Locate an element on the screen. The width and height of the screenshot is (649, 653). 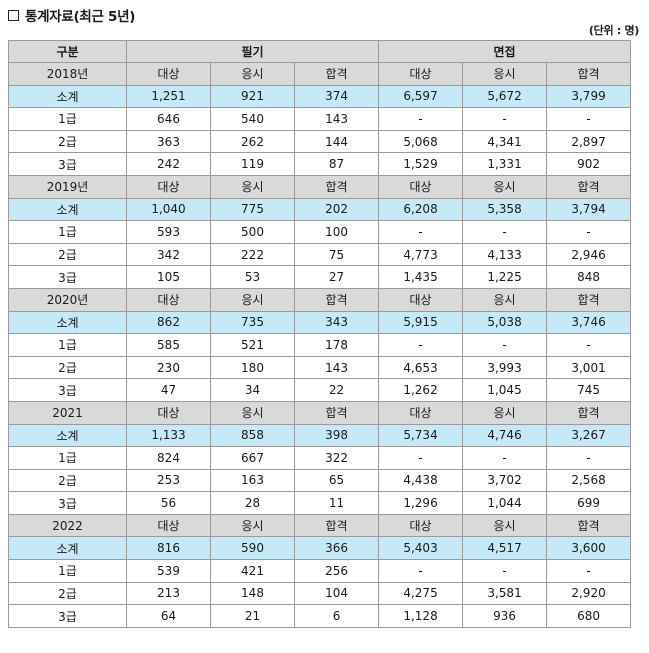
table-cell: 3,267 is located at coordinates (589, 435).